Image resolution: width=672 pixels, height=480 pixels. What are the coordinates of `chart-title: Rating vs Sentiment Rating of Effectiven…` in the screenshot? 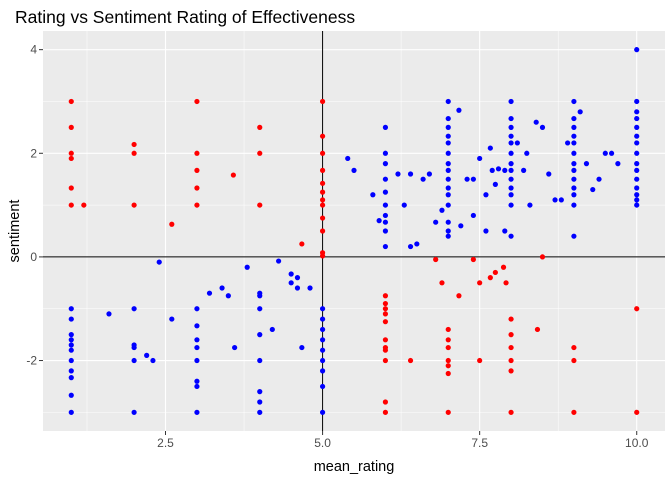 It's located at (185, 17).